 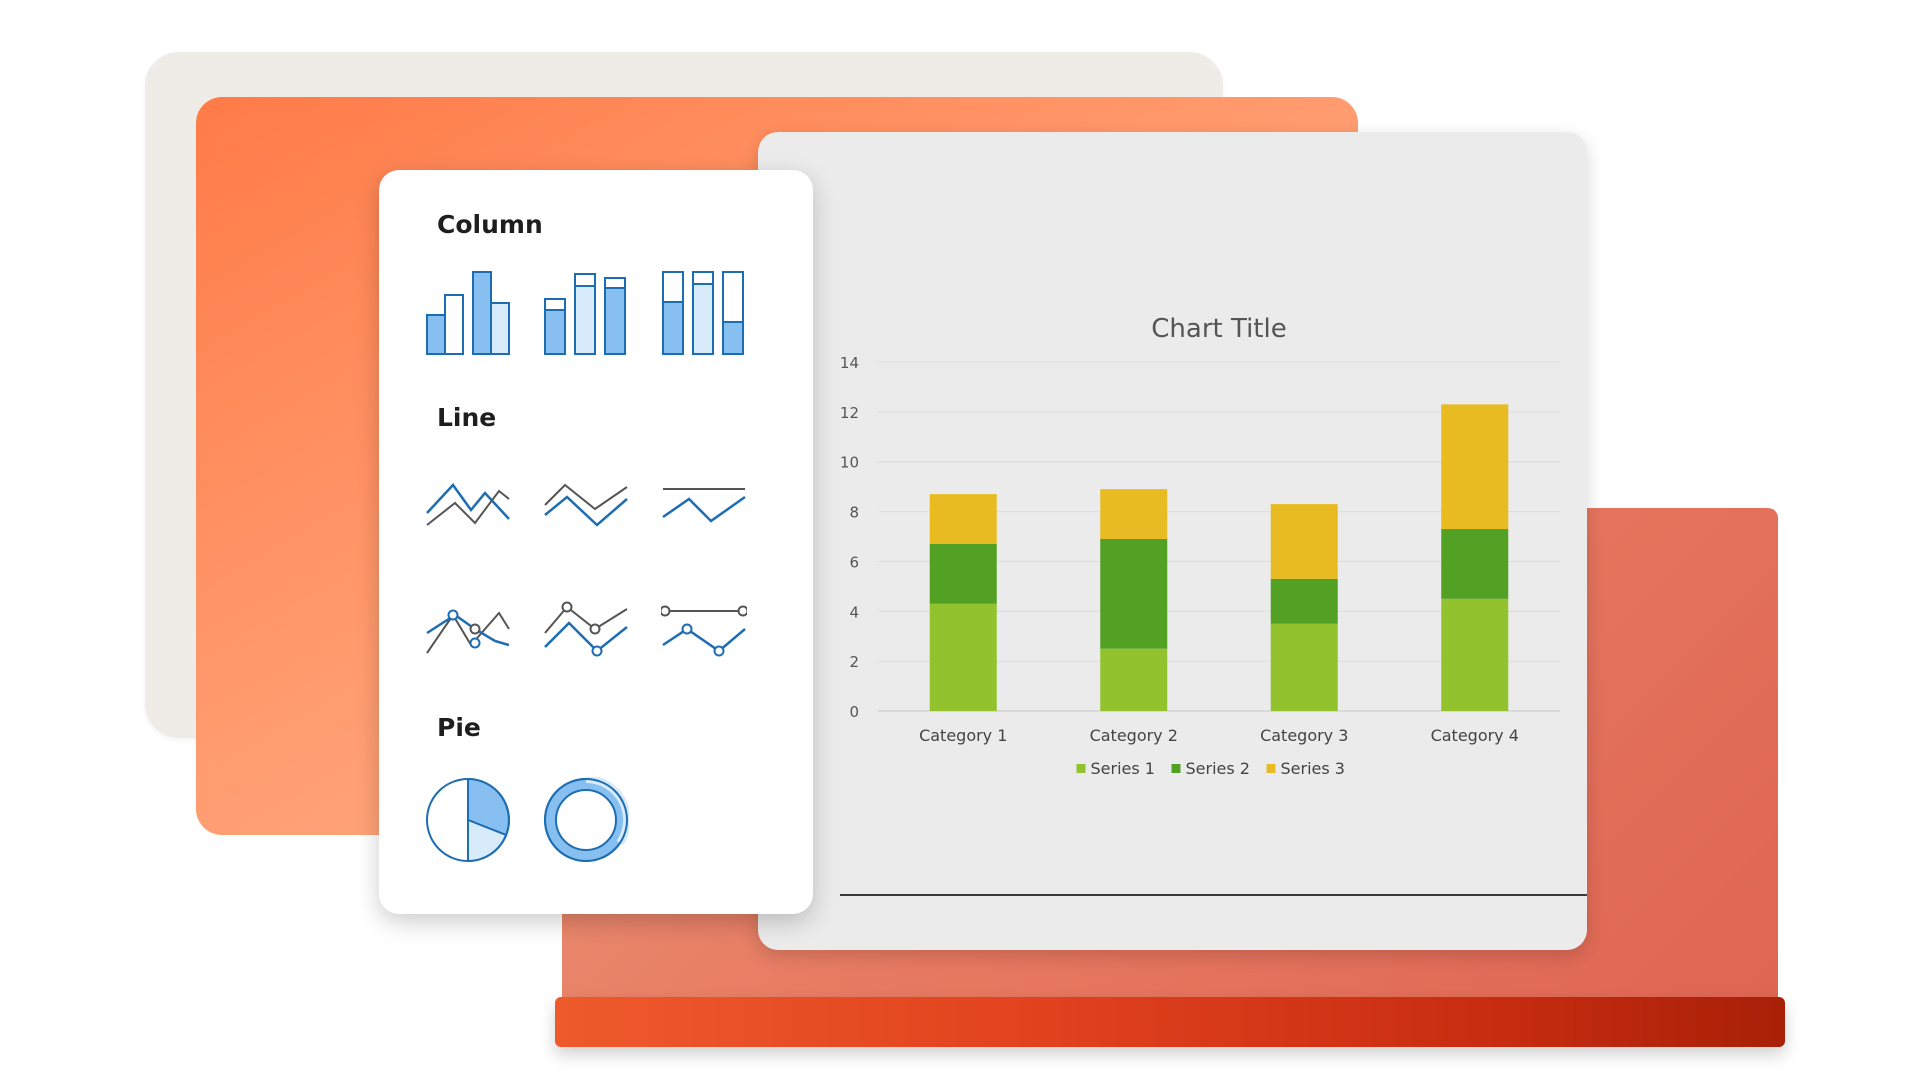 I want to click on y-tick-label: 8, so click(x=854, y=513).